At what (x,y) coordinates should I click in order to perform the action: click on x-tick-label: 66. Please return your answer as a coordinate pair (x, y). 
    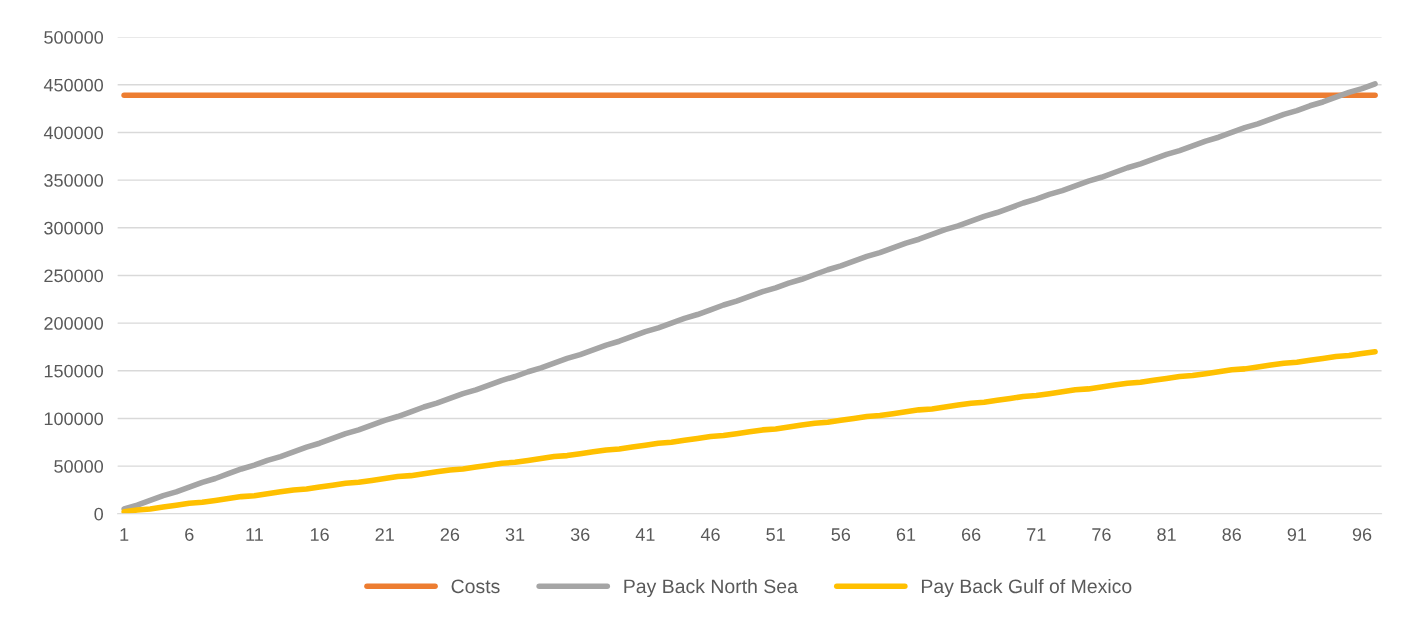
    Looking at the image, I should click on (971, 534).